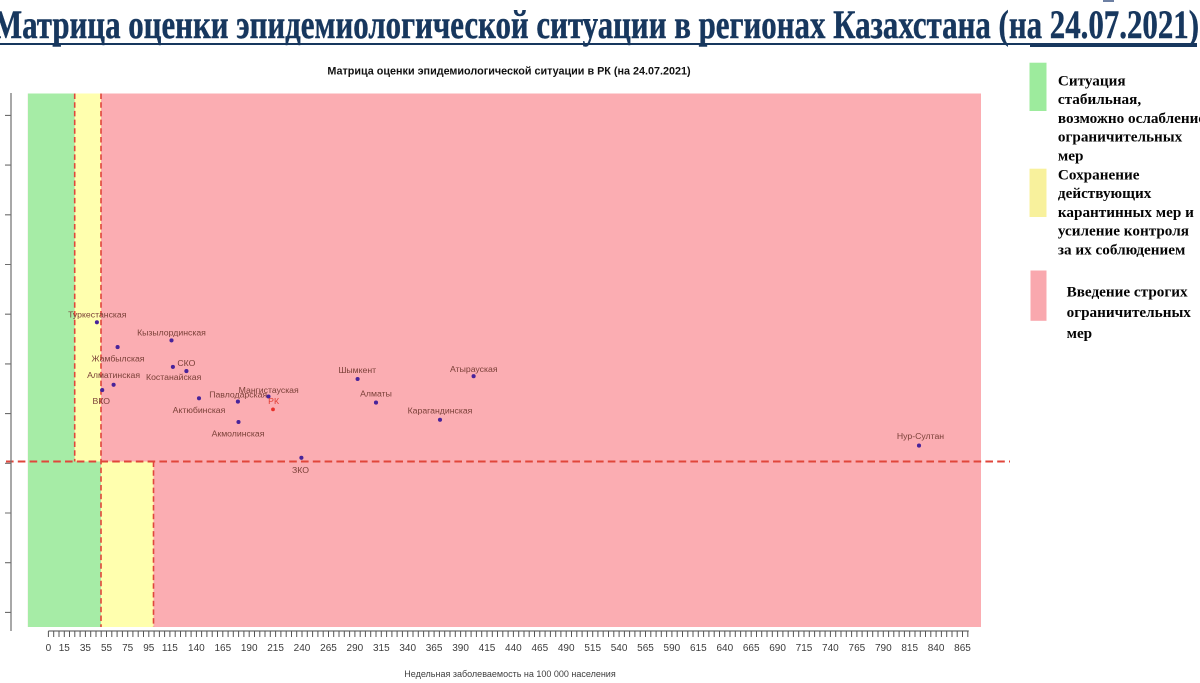 The height and width of the screenshot is (683, 1200). Describe the element at coordinates (777, 648) in the screenshot. I see `svg-text: 690` at that location.